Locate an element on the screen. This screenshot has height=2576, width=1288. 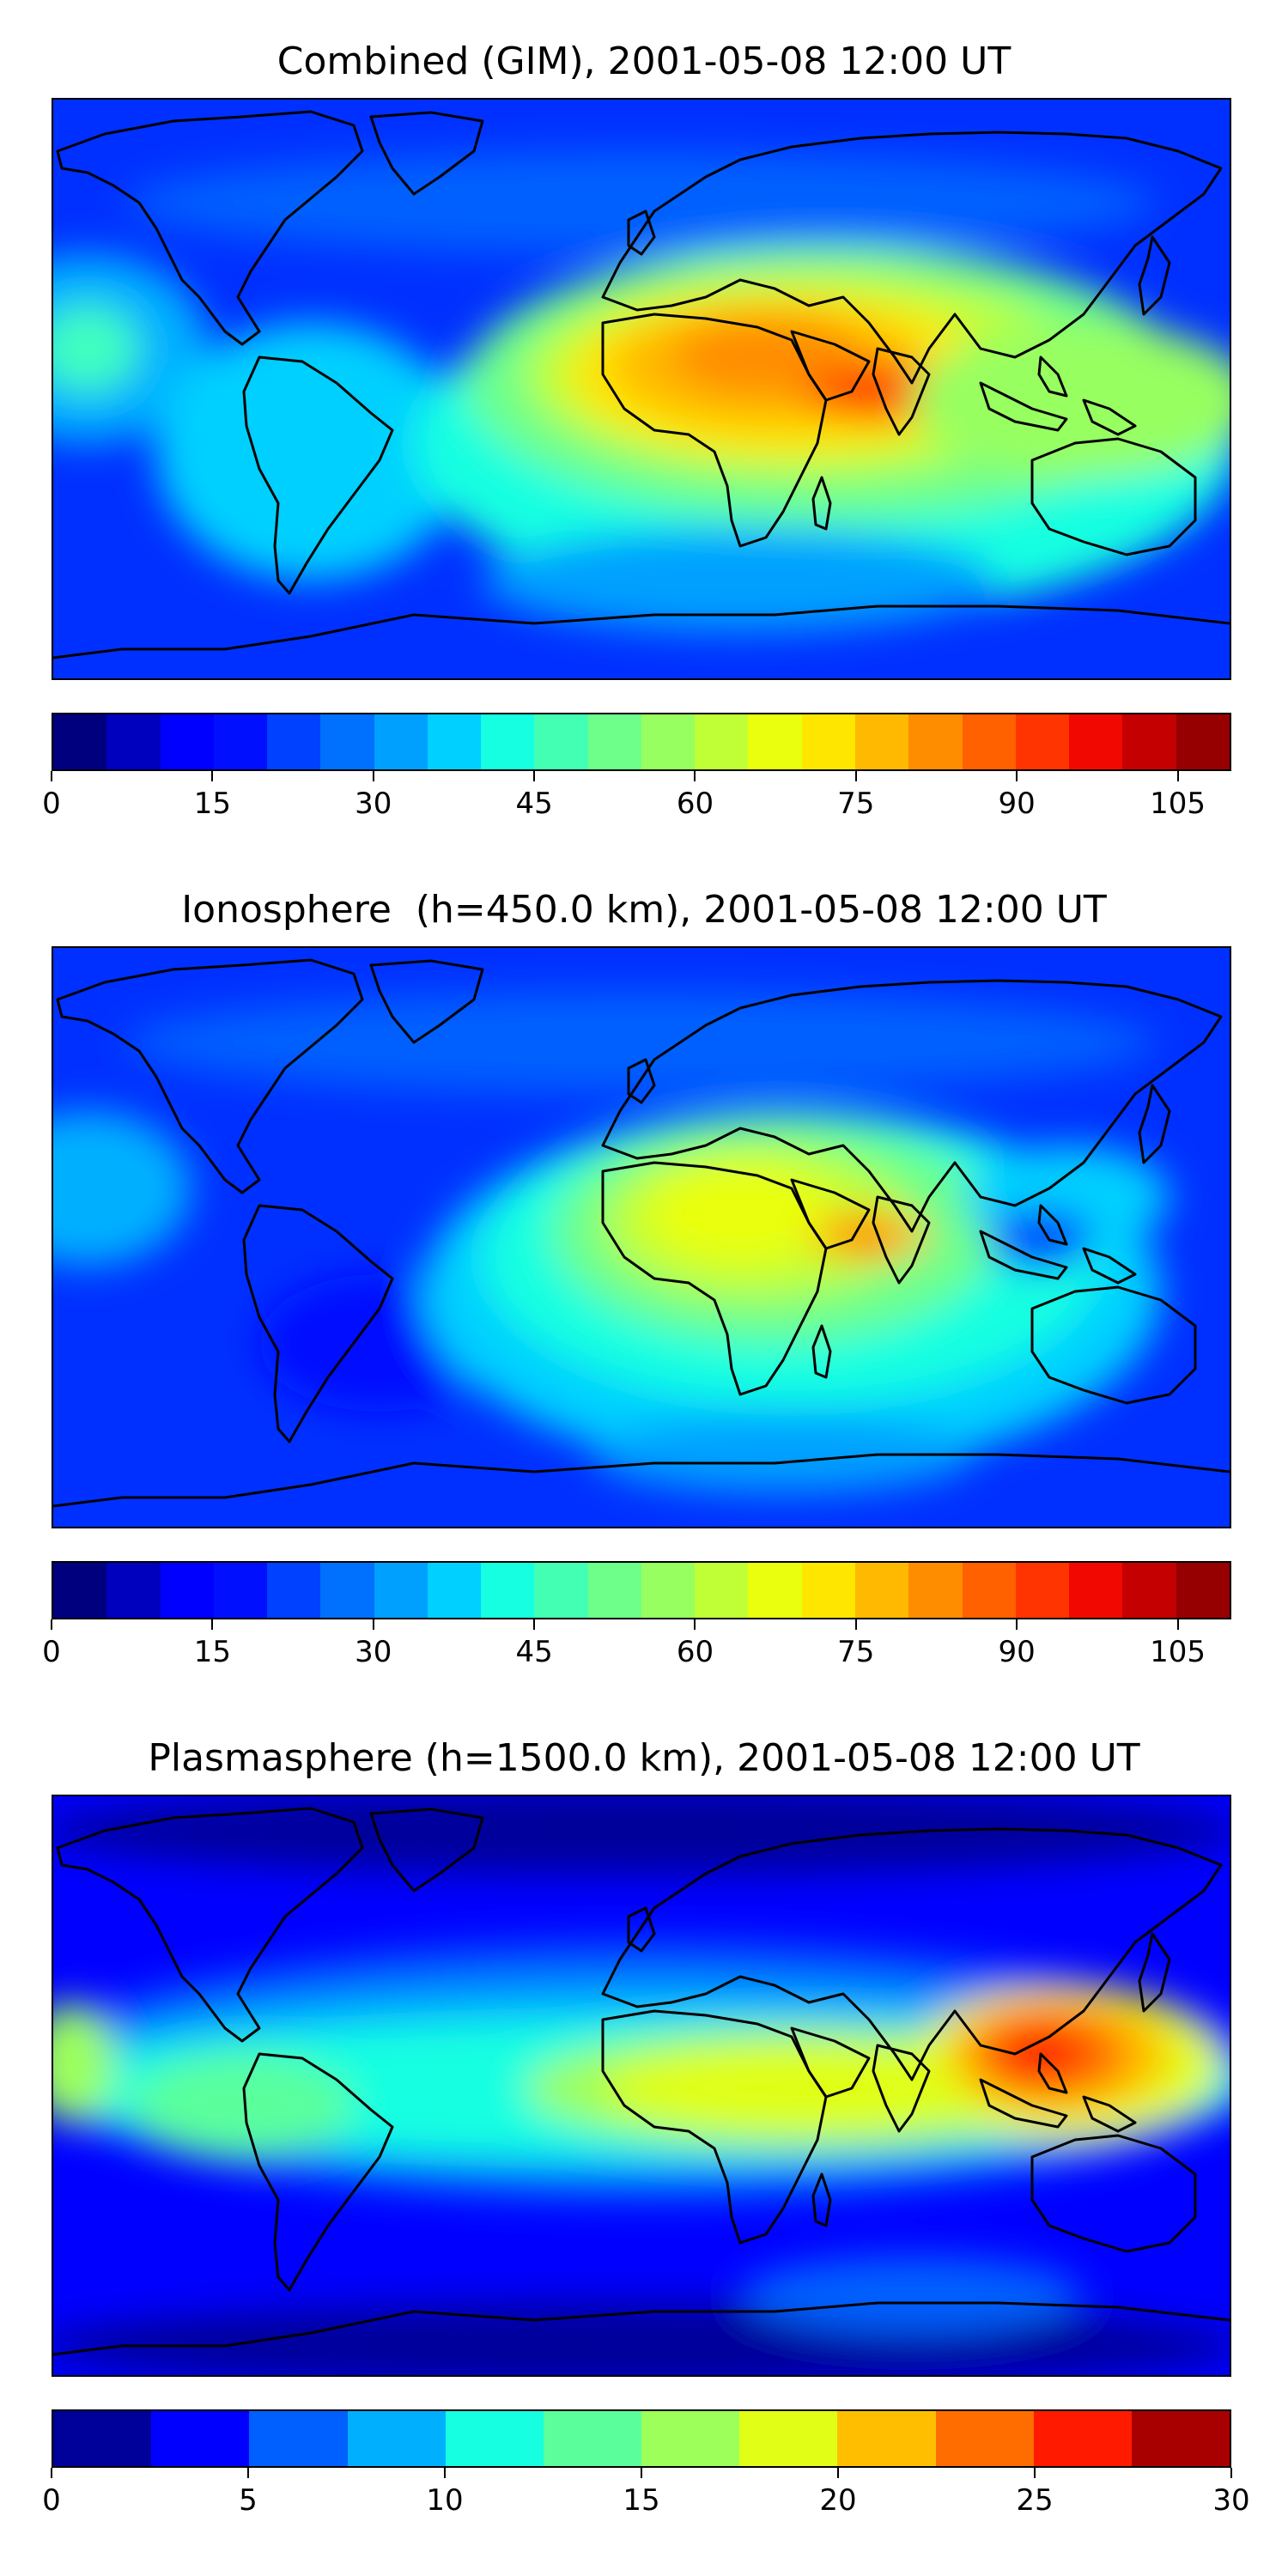
colorbar-tick-label: 10 is located at coordinates (445, 2500).